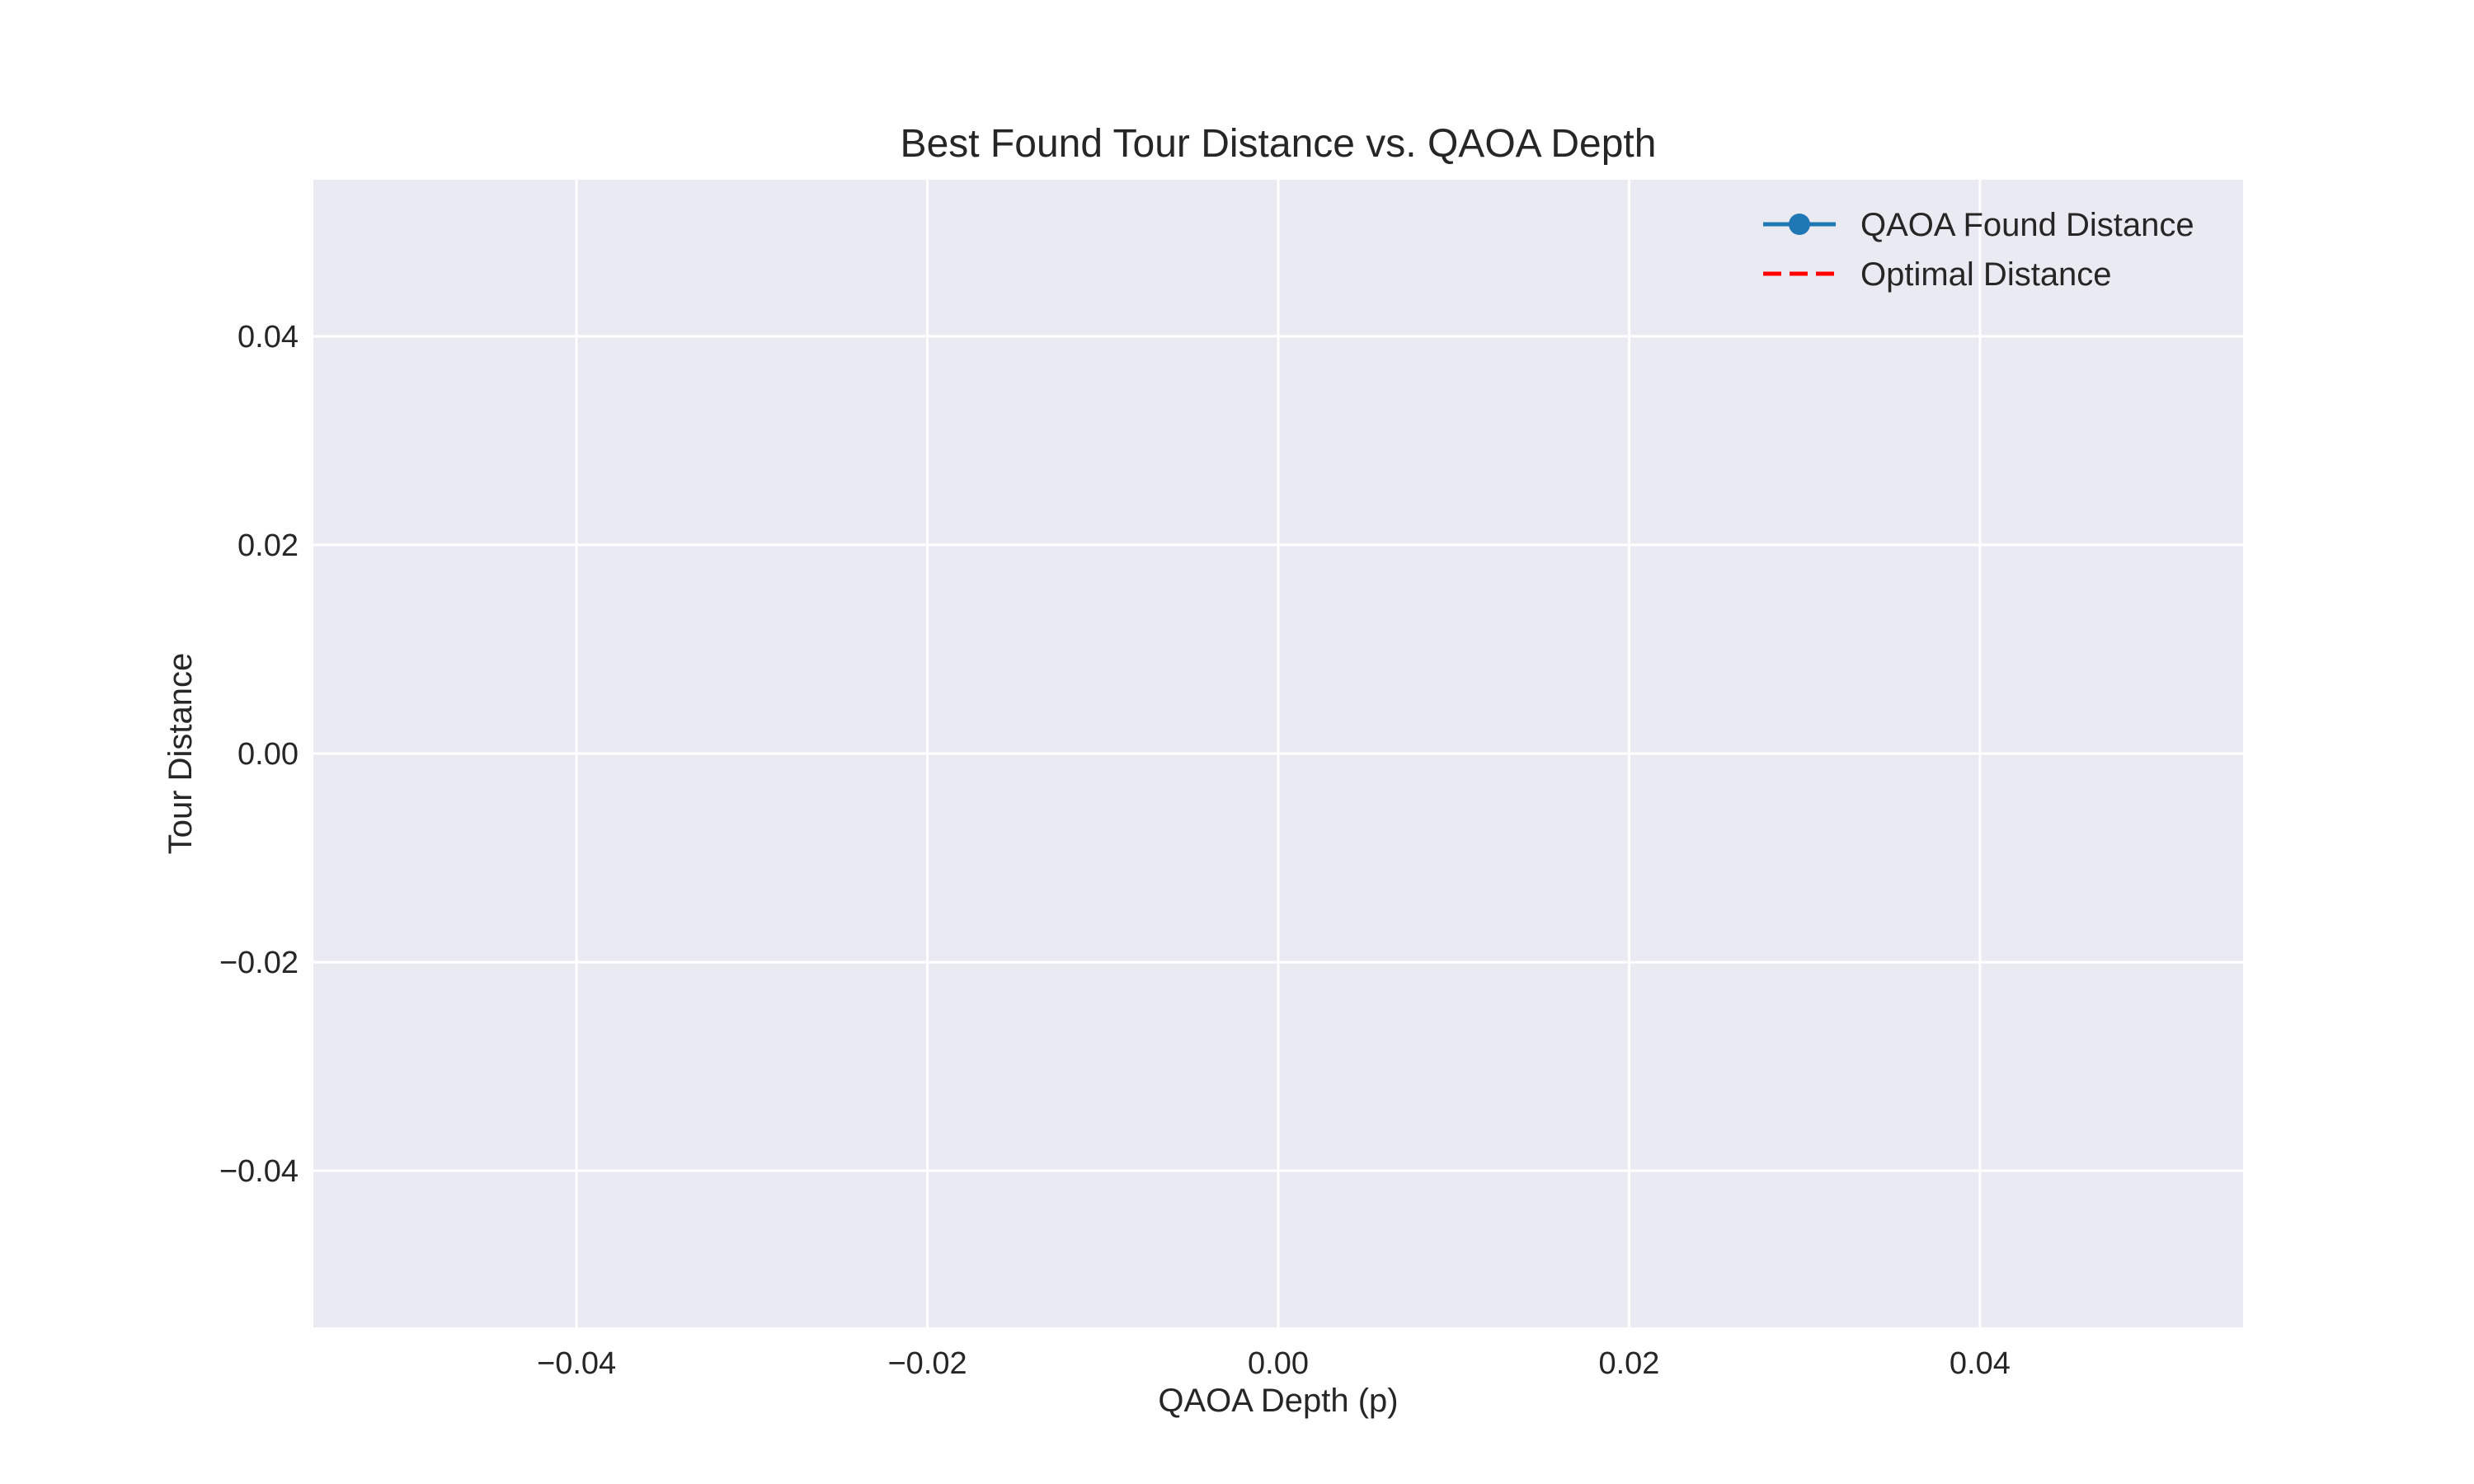 The height and width of the screenshot is (1484, 2474). I want to click on y-tick-label: 0.04, so click(268, 337).